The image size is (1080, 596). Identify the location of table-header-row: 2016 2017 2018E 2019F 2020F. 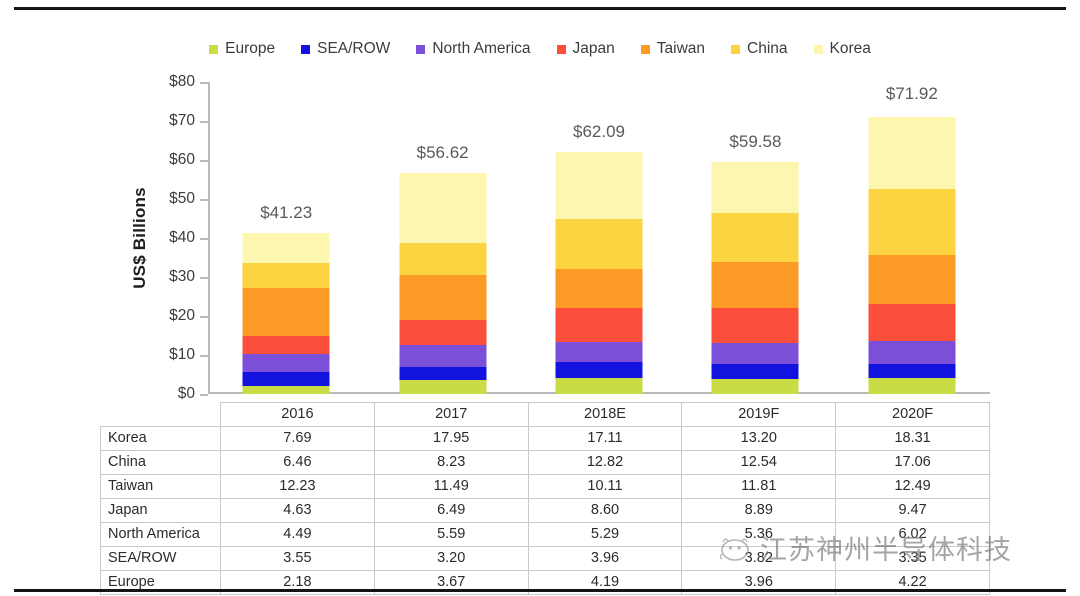
(545, 414).